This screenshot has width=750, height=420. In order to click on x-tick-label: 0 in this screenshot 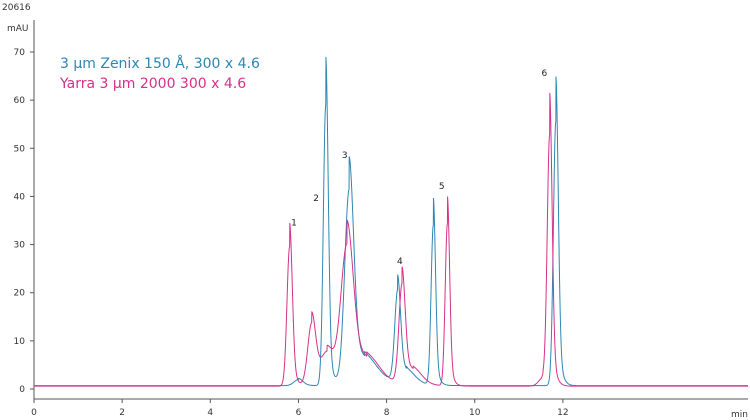, I will do `click(34, 413)`.